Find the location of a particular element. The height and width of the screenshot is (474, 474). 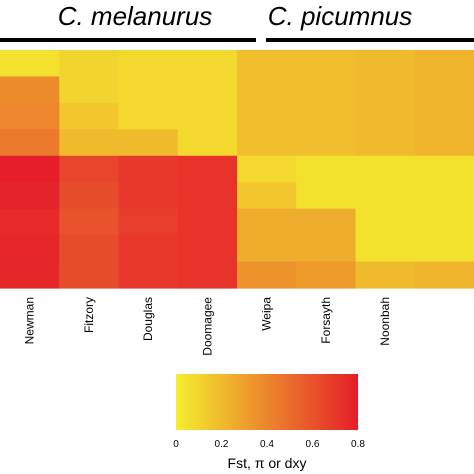

heatmap-cell-r7-c4 is located at coordinates (267, 249).